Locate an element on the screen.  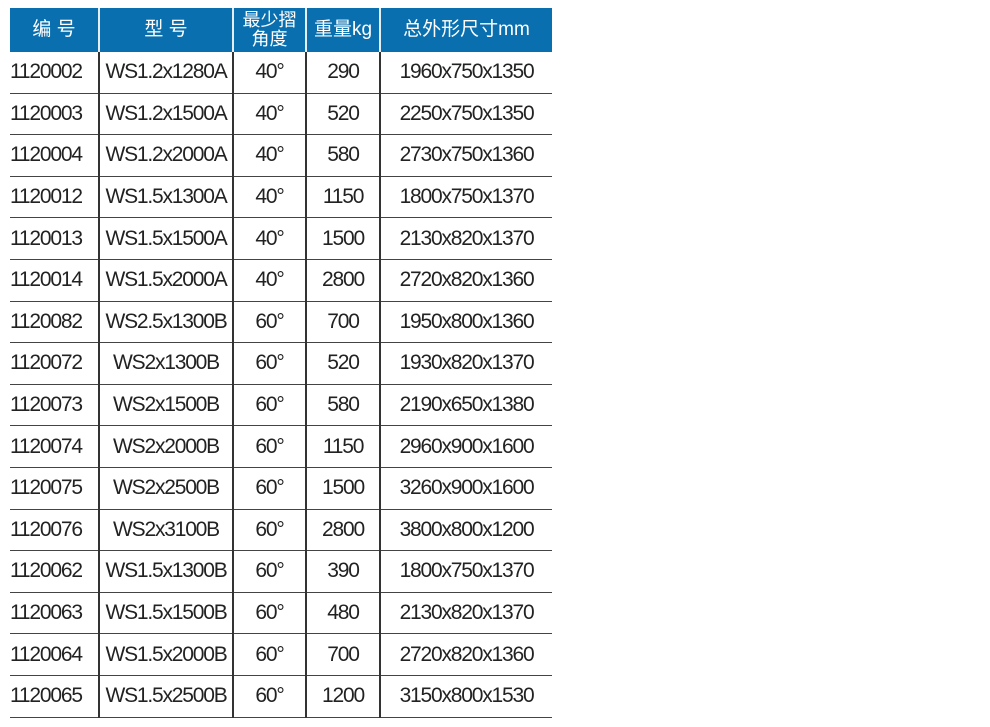
model-cell: WS1.2x2000A is located at coordinates (165, 155).